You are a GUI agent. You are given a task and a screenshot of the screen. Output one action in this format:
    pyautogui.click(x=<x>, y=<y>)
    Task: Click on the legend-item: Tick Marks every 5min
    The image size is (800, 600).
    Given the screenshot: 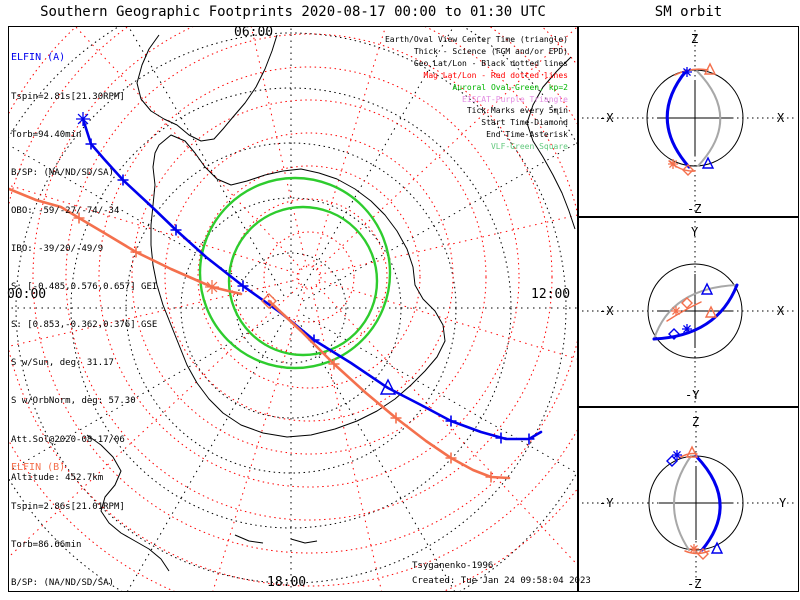 What is the action you would take?
    pyautogui.click(x=517, y=111)
    